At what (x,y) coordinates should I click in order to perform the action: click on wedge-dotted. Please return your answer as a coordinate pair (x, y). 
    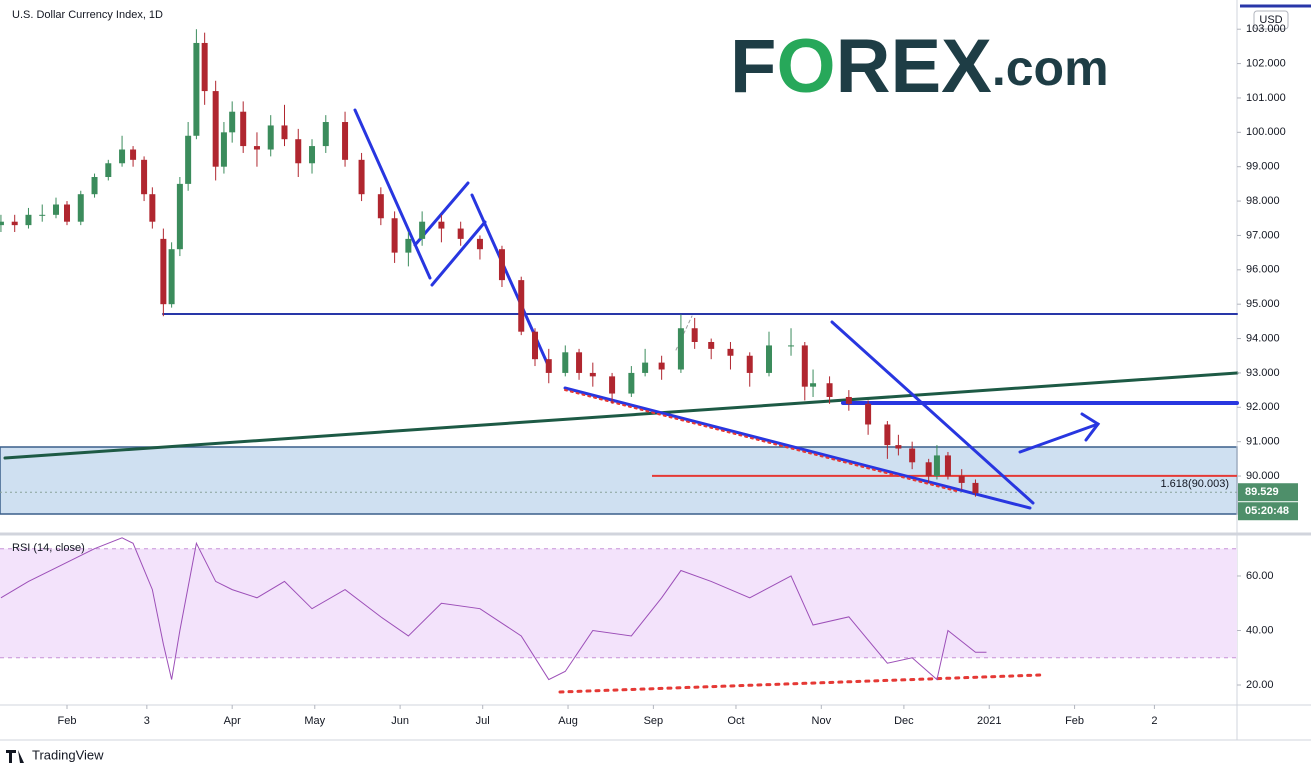
    Looking at the image, I should click on (762, 441).